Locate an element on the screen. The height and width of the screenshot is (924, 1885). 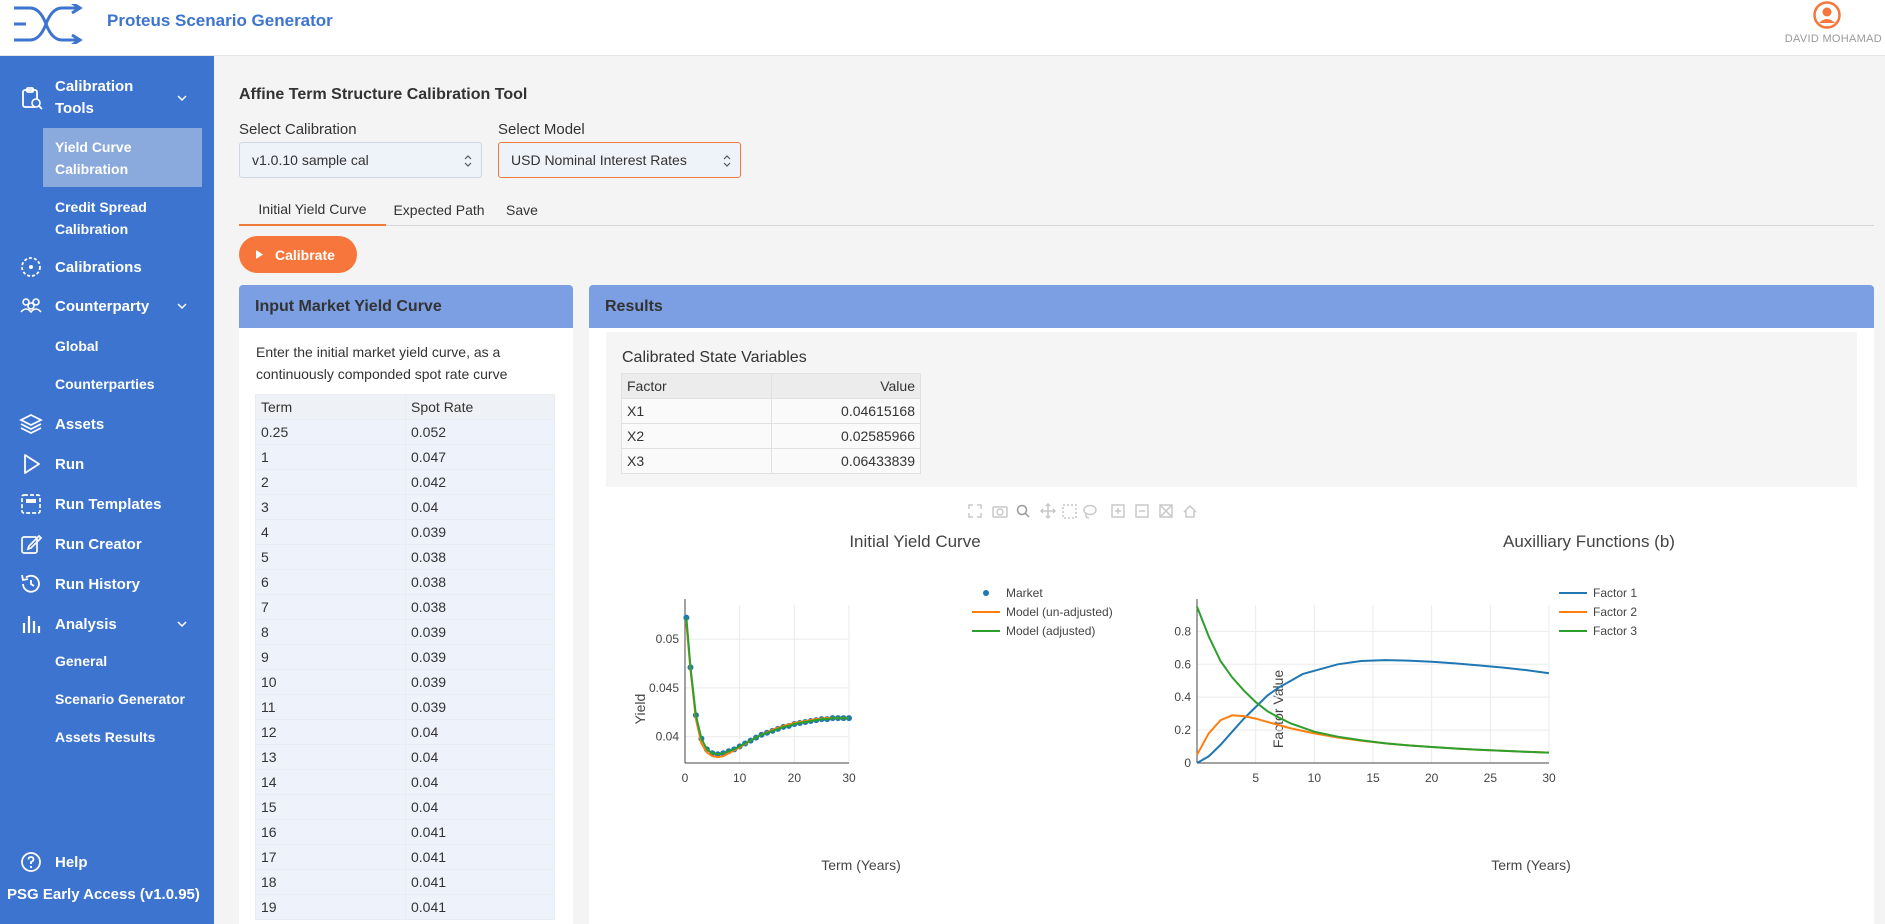
term-cell: 7 is located at coordinates (330, 607).